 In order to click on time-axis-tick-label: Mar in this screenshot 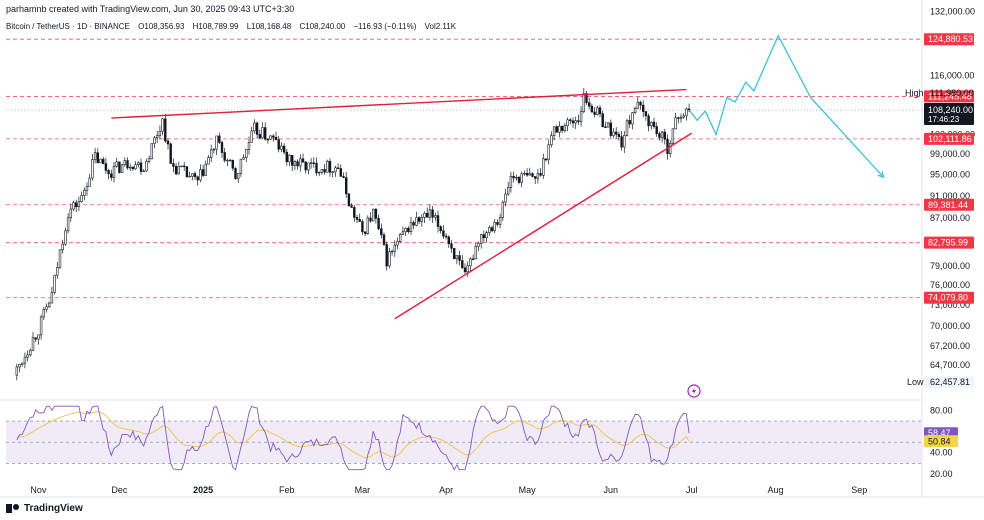, I will do `click(363, 490)`.